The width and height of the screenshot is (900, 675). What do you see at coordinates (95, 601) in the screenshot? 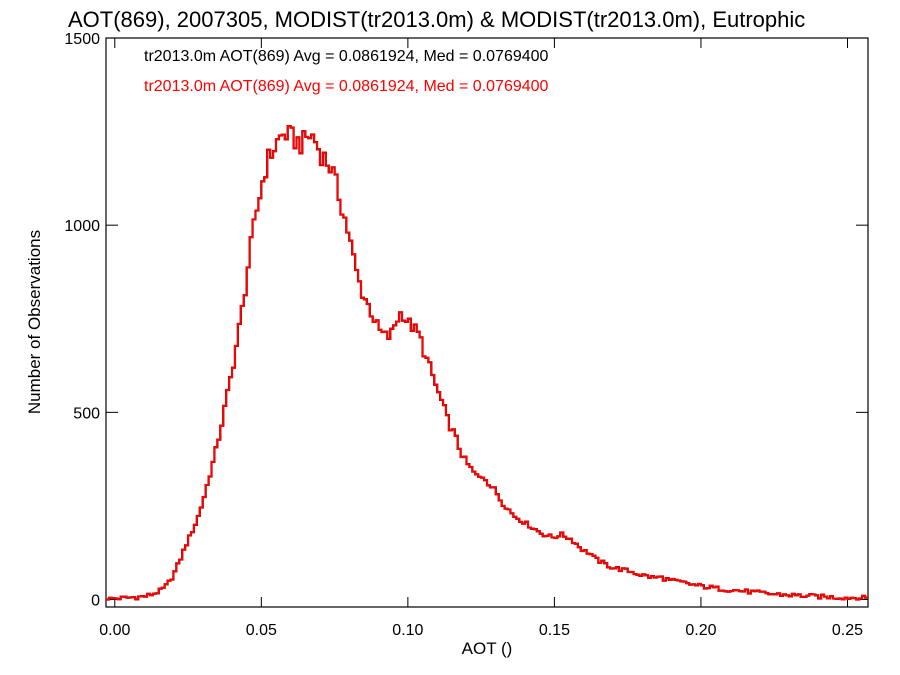
I see `y-tick-label: 0` at bounding box center [95, 601].